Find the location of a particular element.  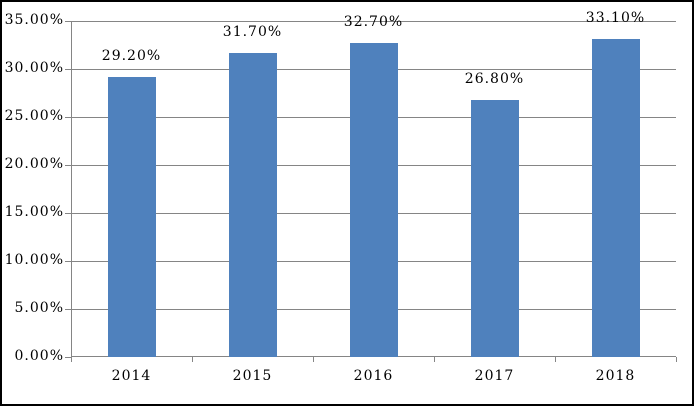

x-axis-category-label: 2018 is located at coordinates (615, 376).